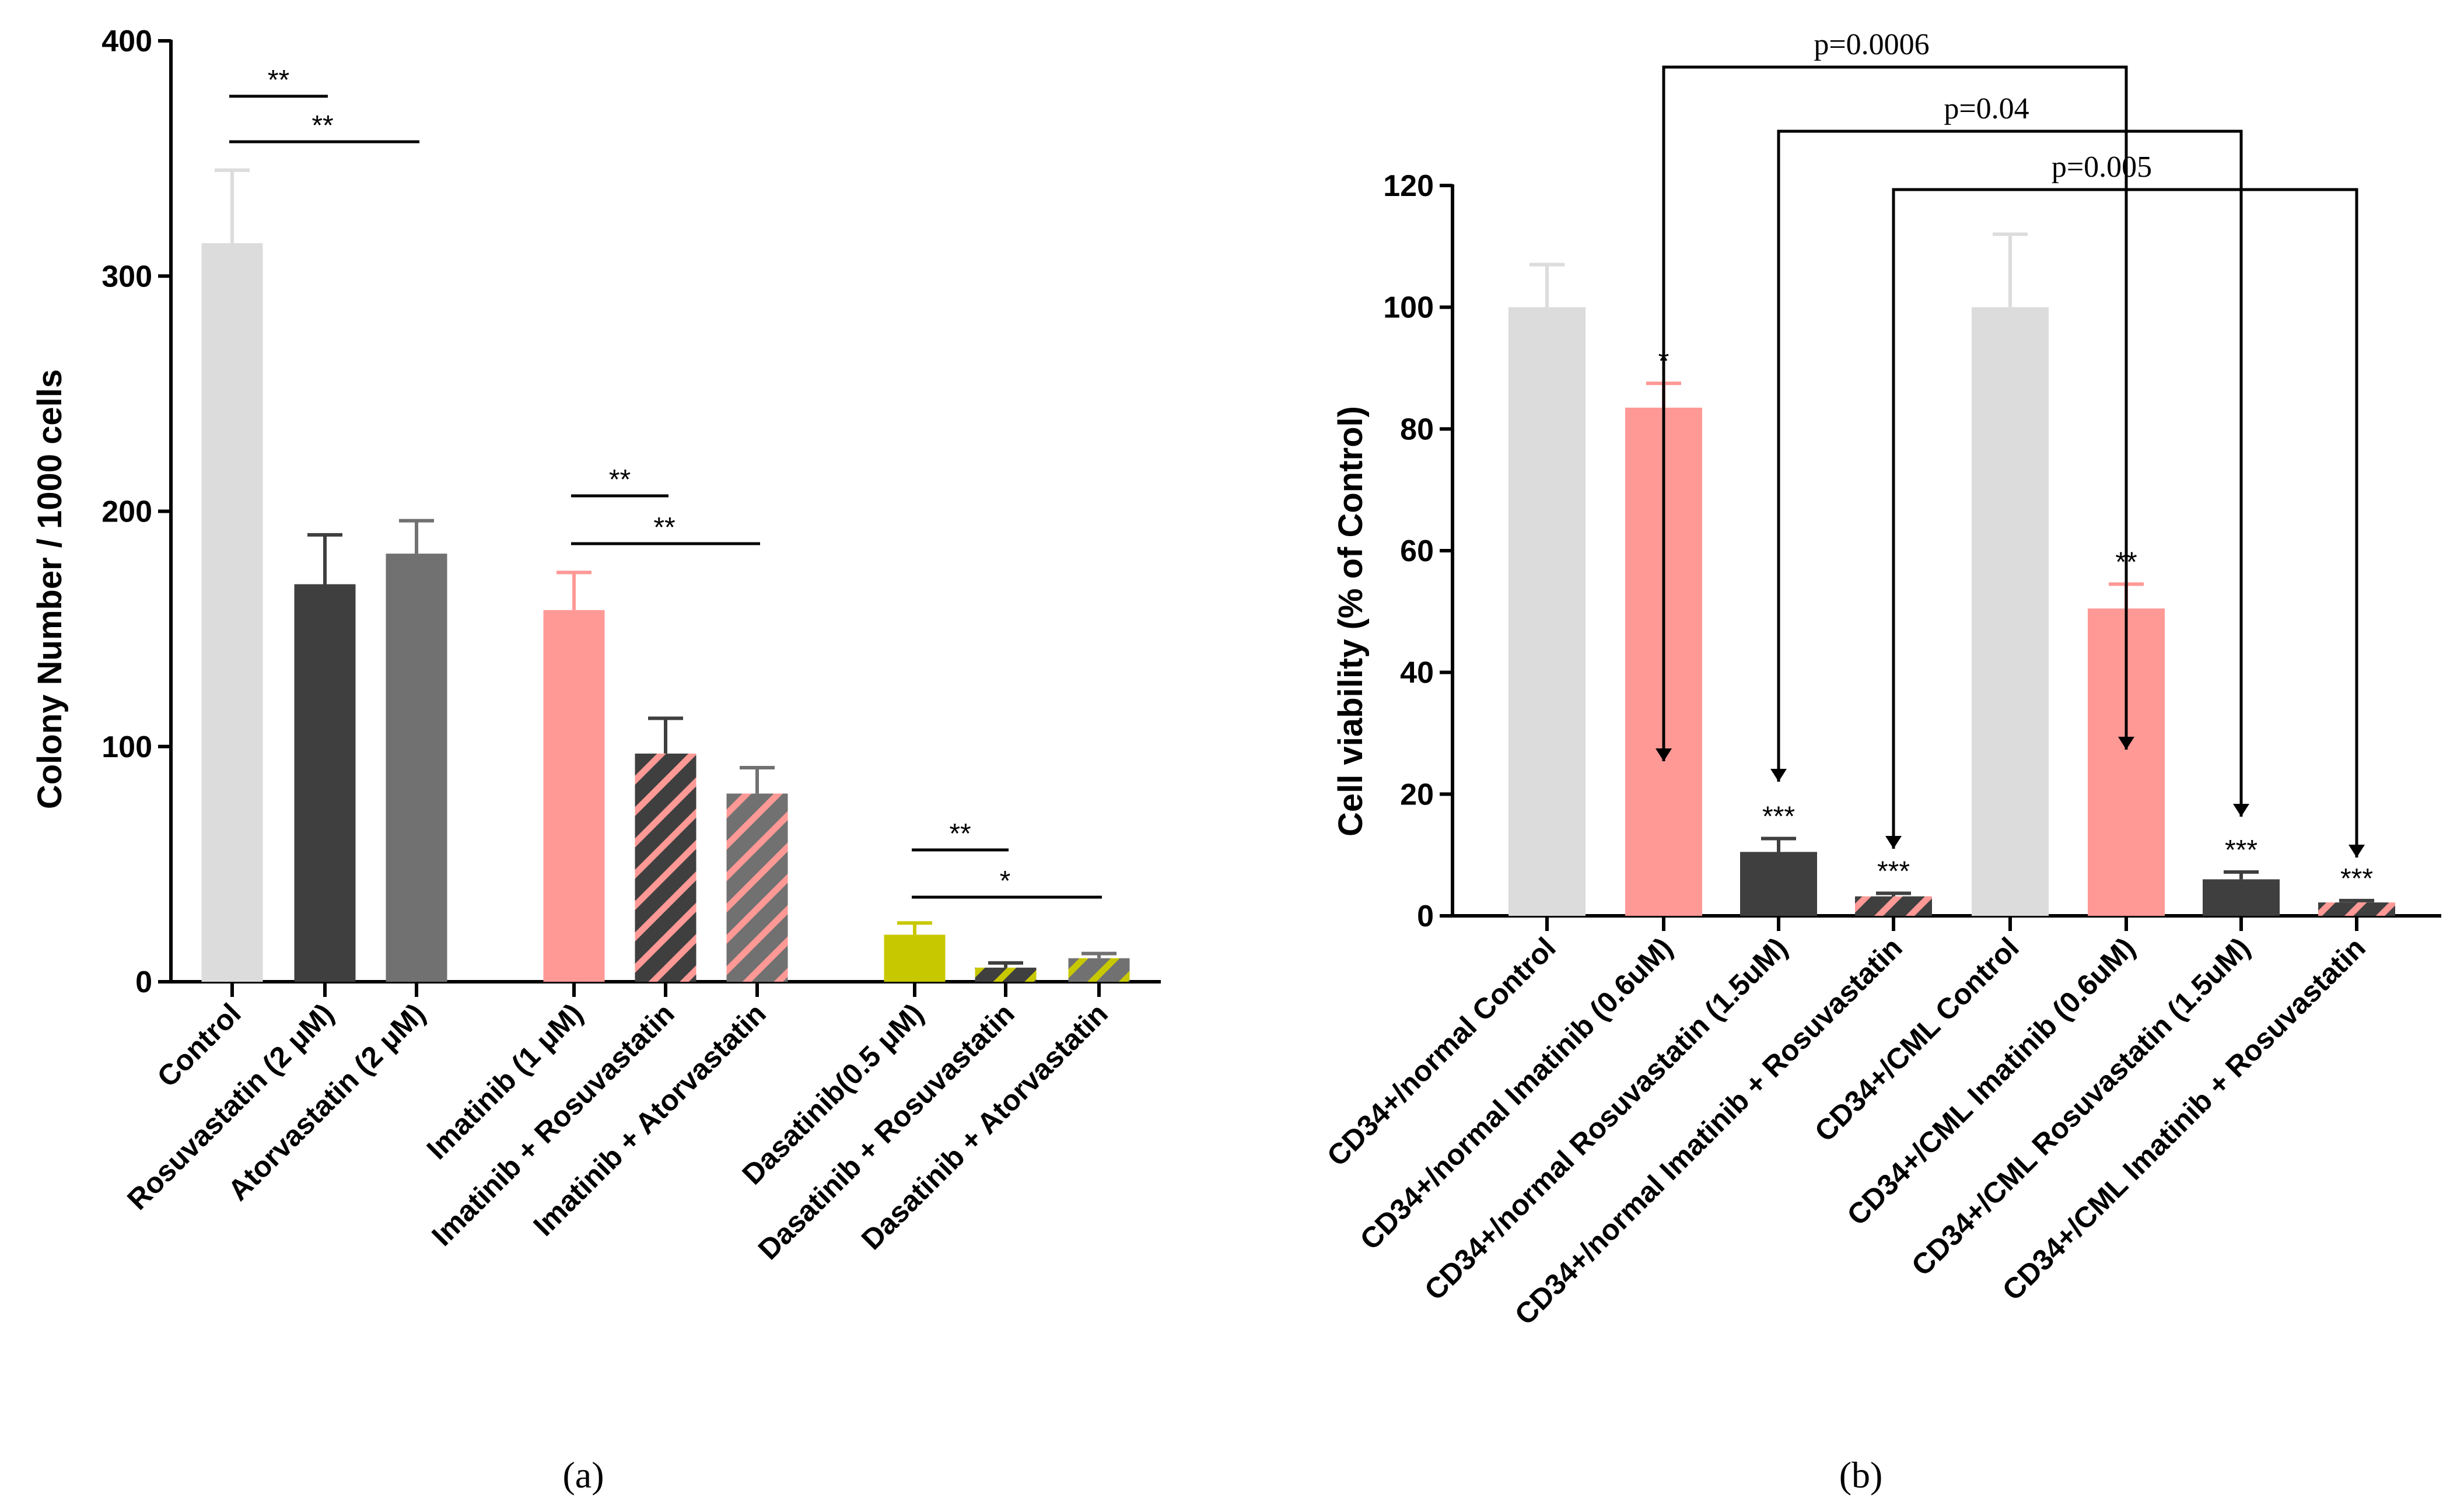  What do you see at coordinates (1417, 551) in the screenshot?
I see `y-tick-label: 60` at bounding box center [1417, 551].